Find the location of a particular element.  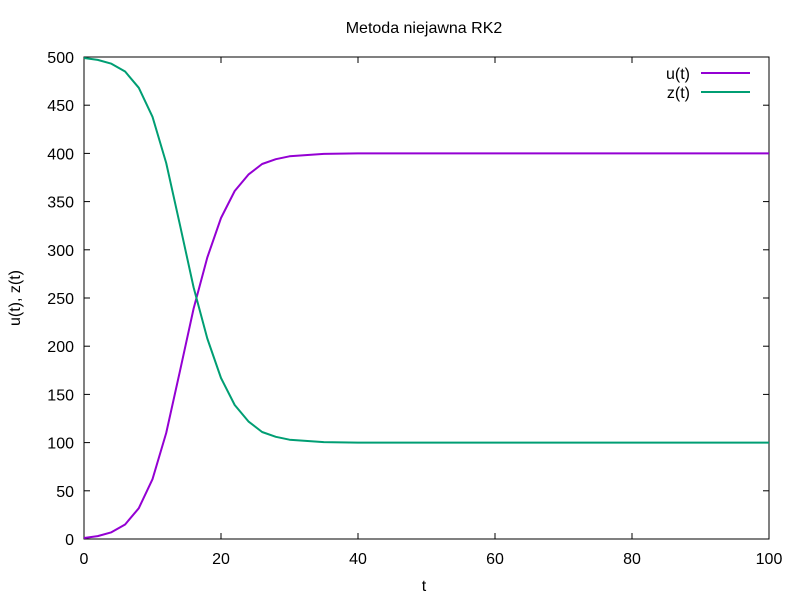

y-tick-label: 100 is located at coordinates (60, 444).